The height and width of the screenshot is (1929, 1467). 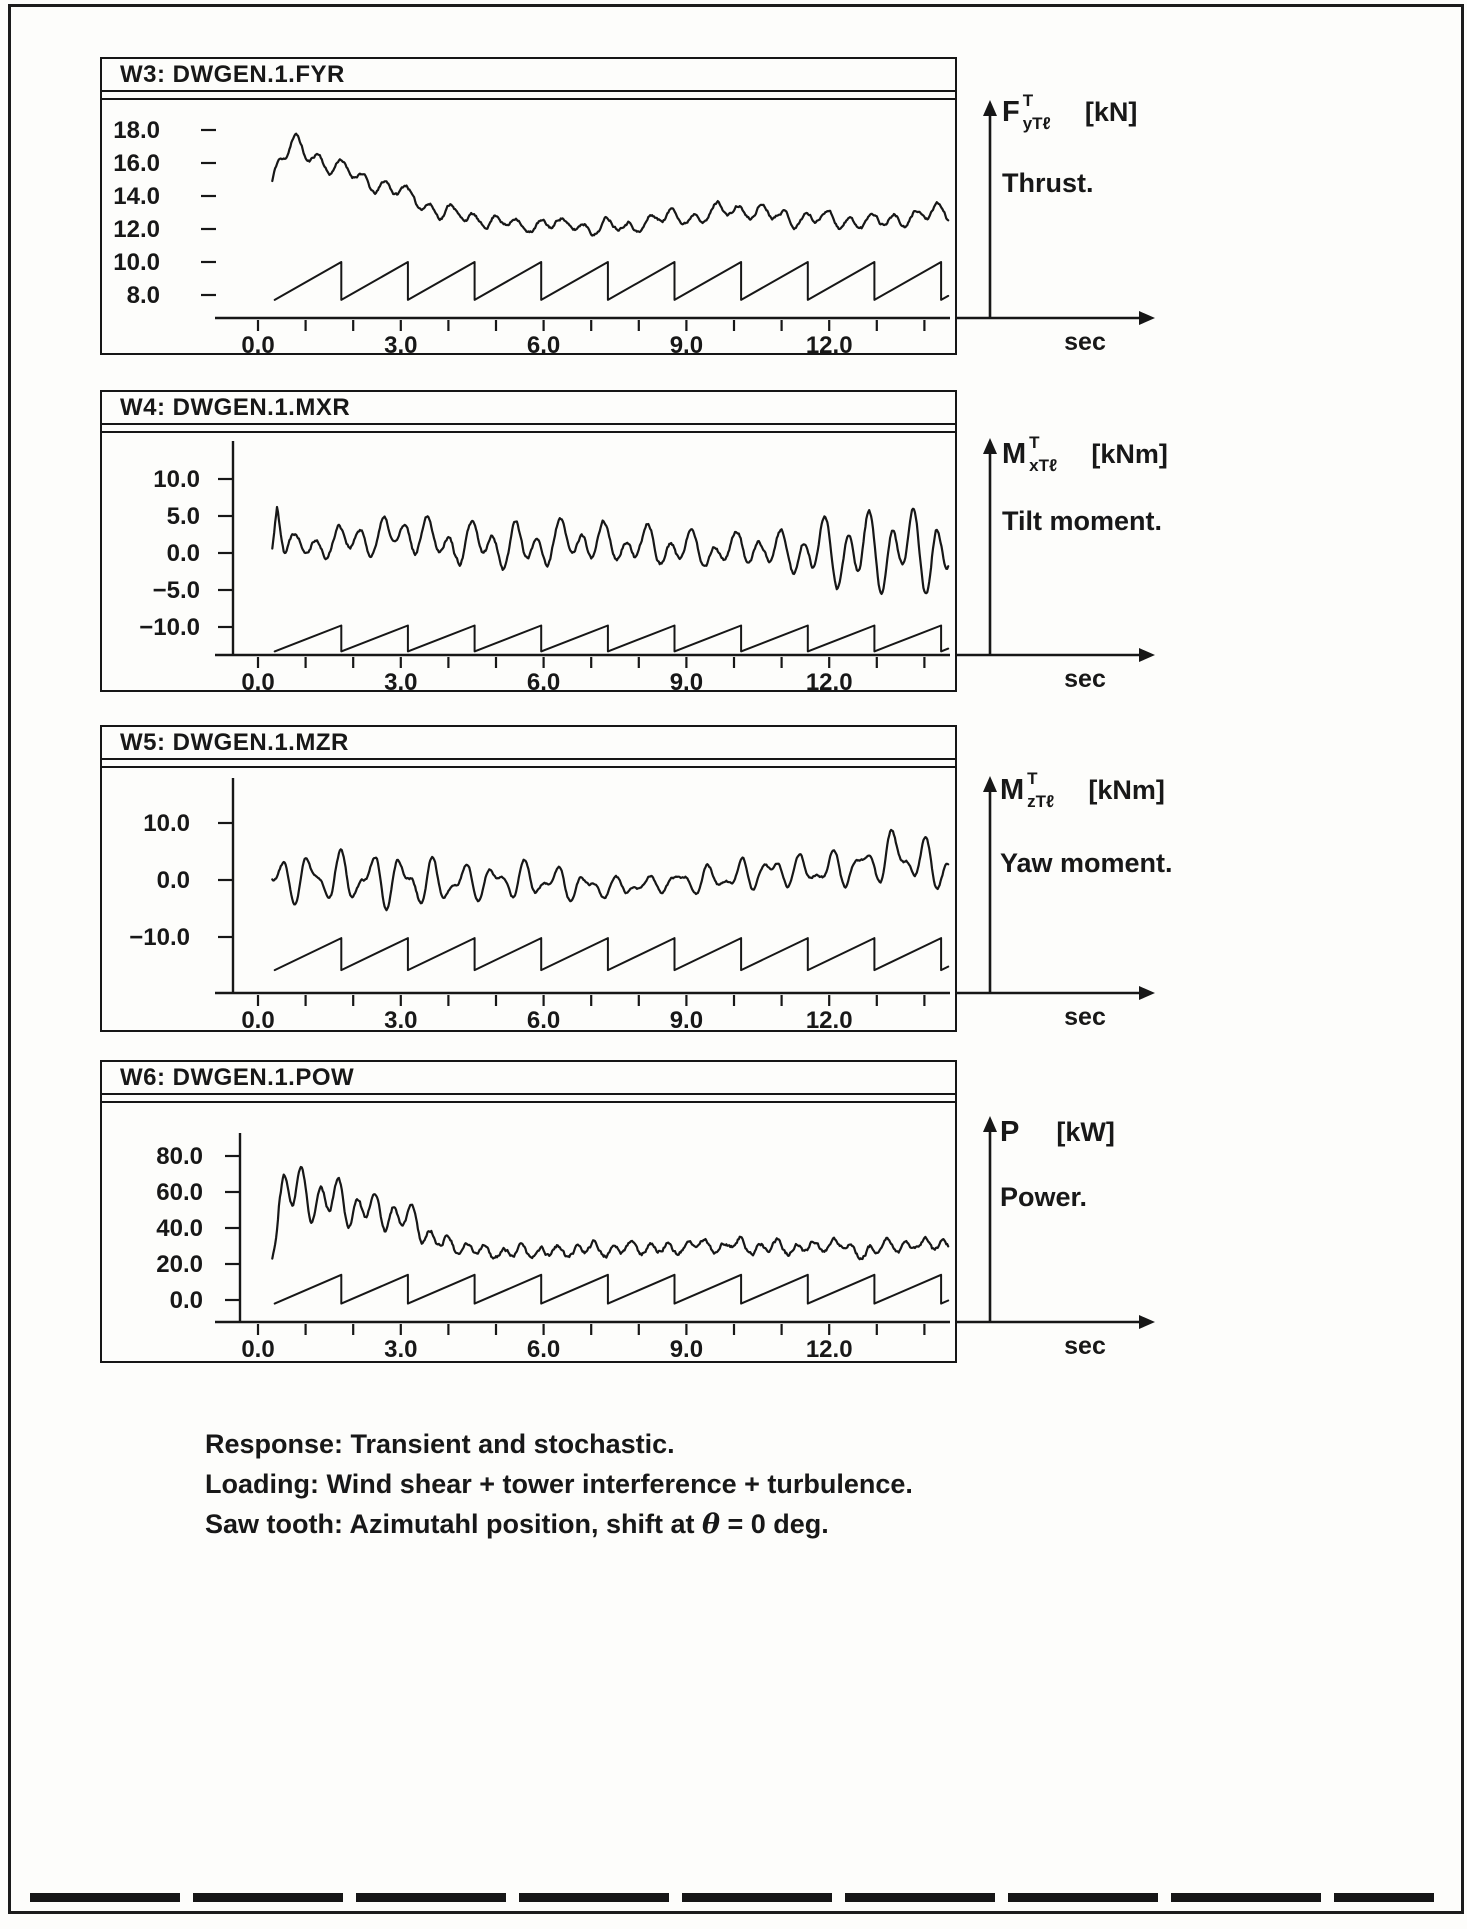 What do you see at coordinates (1070, 112) in the screenshot?
I see `axis-quantity-label-thrust: F T yTℓ [kN]` at bounding box center [1070, 112].